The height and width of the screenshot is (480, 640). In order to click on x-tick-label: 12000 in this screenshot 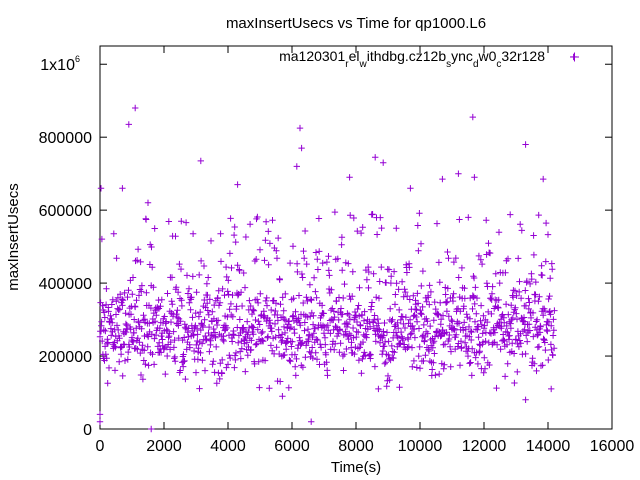, I will do `click(484, 446)`.